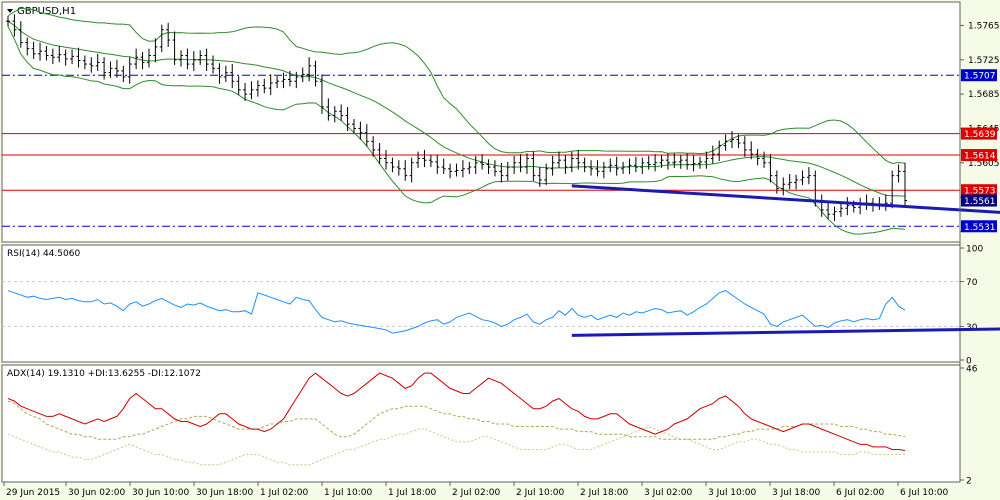 This screenshot has width=1000, height=500. I want to click on chart-title: GBPUSD,H1, so click(46, 11).